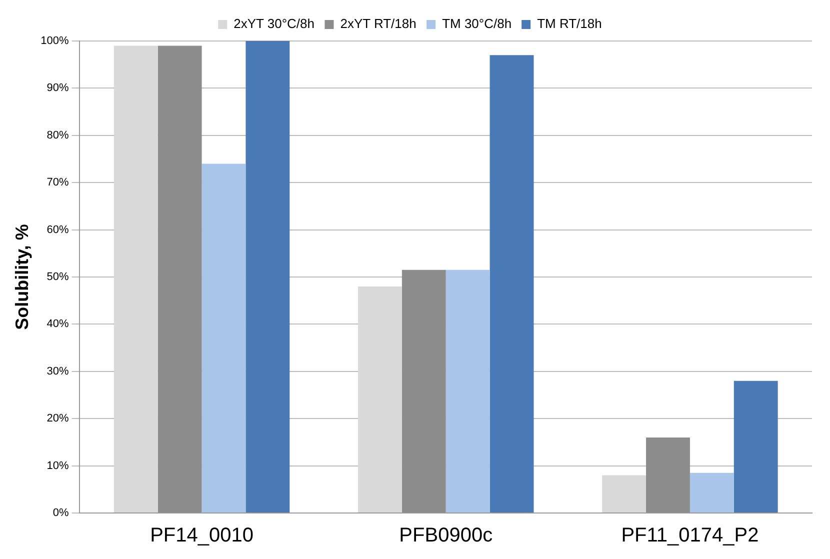  Describe the element at coordinates (446, 535) in the screenshot. I see `x-tick-label: PFB0900c` at that location.